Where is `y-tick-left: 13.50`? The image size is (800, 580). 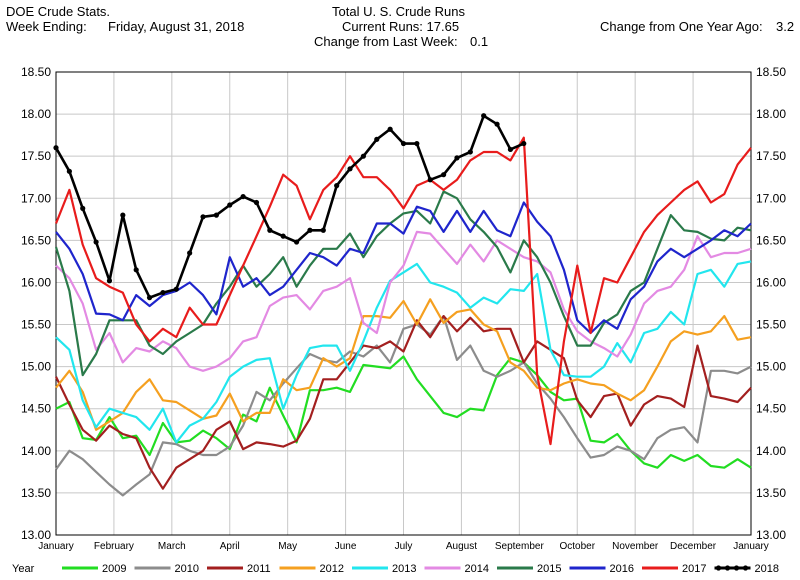
y-tick-left: 13.50 is located at coordinates (36, 493).